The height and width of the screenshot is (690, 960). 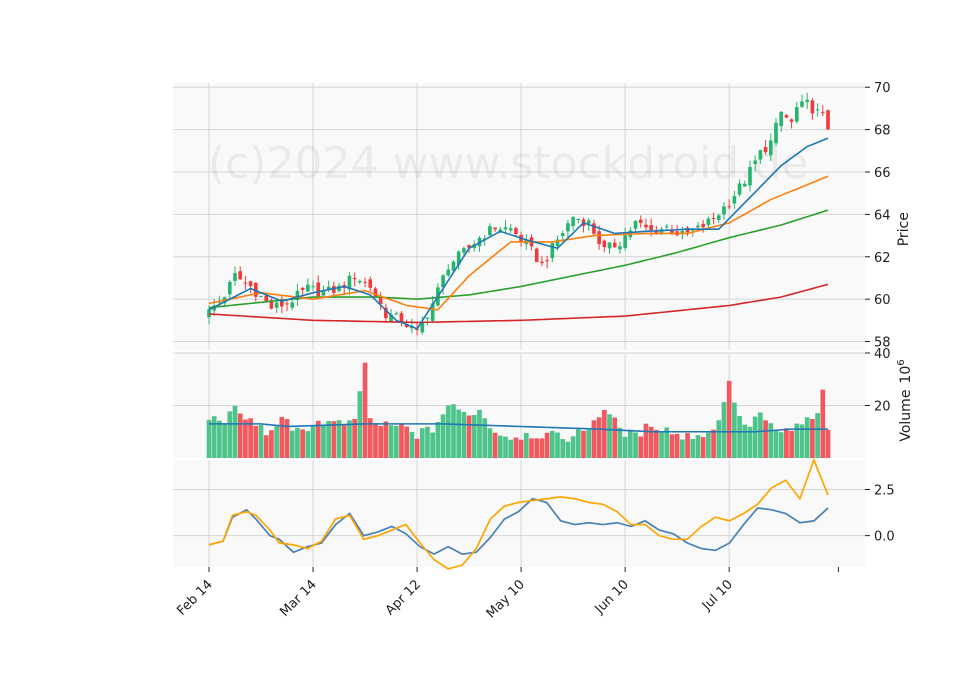 I want to click on volume-axis-unit-exponent: 6, so click(x=901, y=362).